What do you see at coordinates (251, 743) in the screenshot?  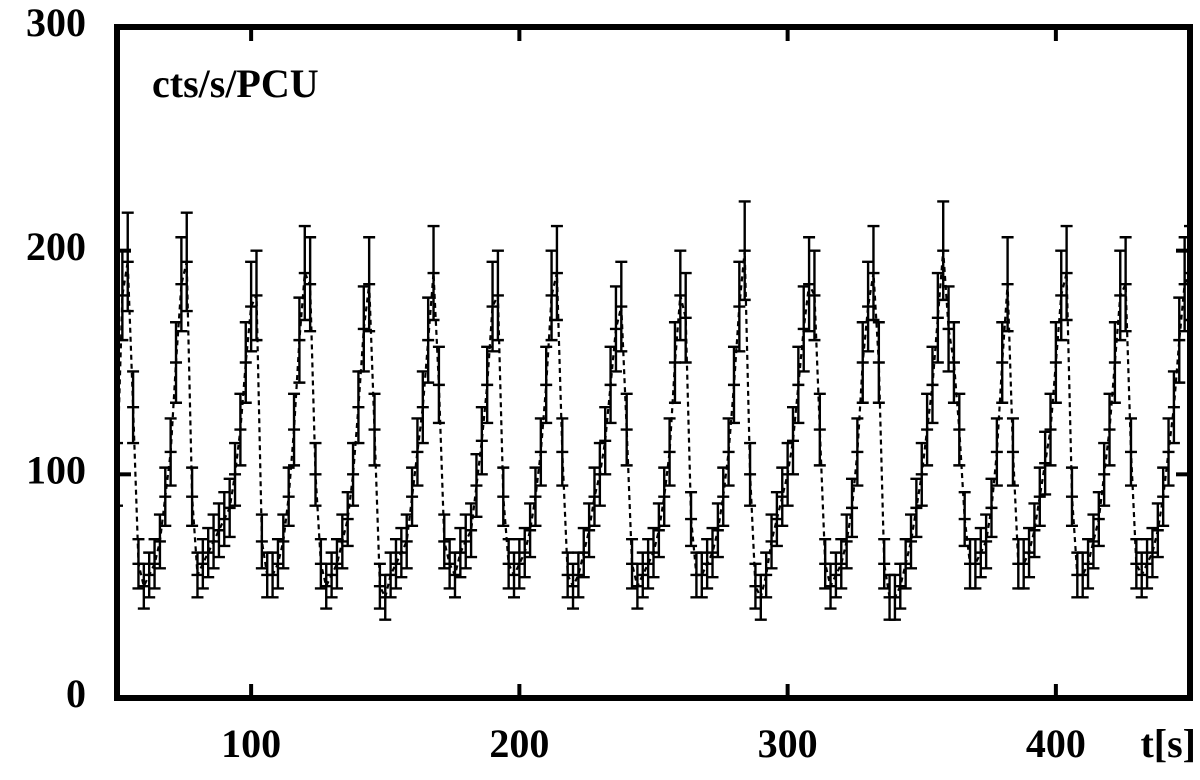 I see `x-tick-label: 100` at bounding box center [251, 743].